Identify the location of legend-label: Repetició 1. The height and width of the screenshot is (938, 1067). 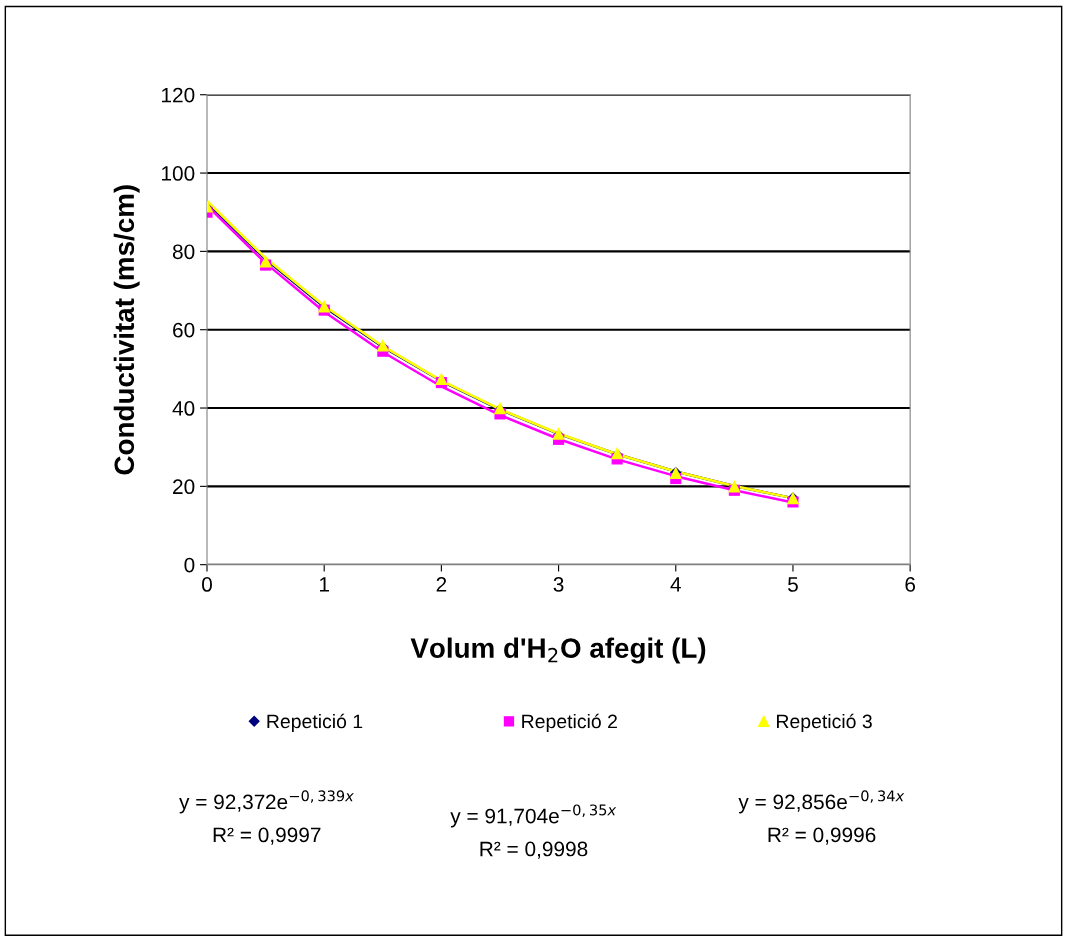
(315, 723).